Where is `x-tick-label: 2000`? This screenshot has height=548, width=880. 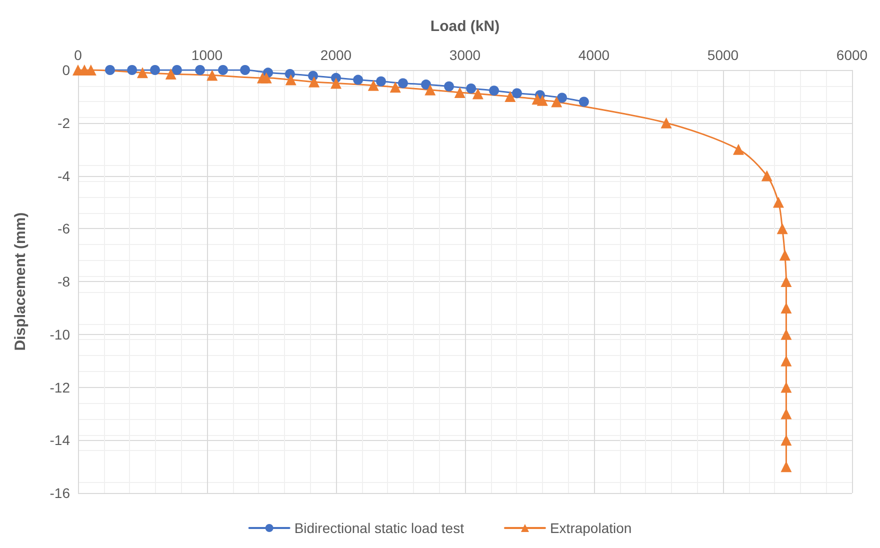
x-tick-label: 2000 is located at coordinates (336, 55).